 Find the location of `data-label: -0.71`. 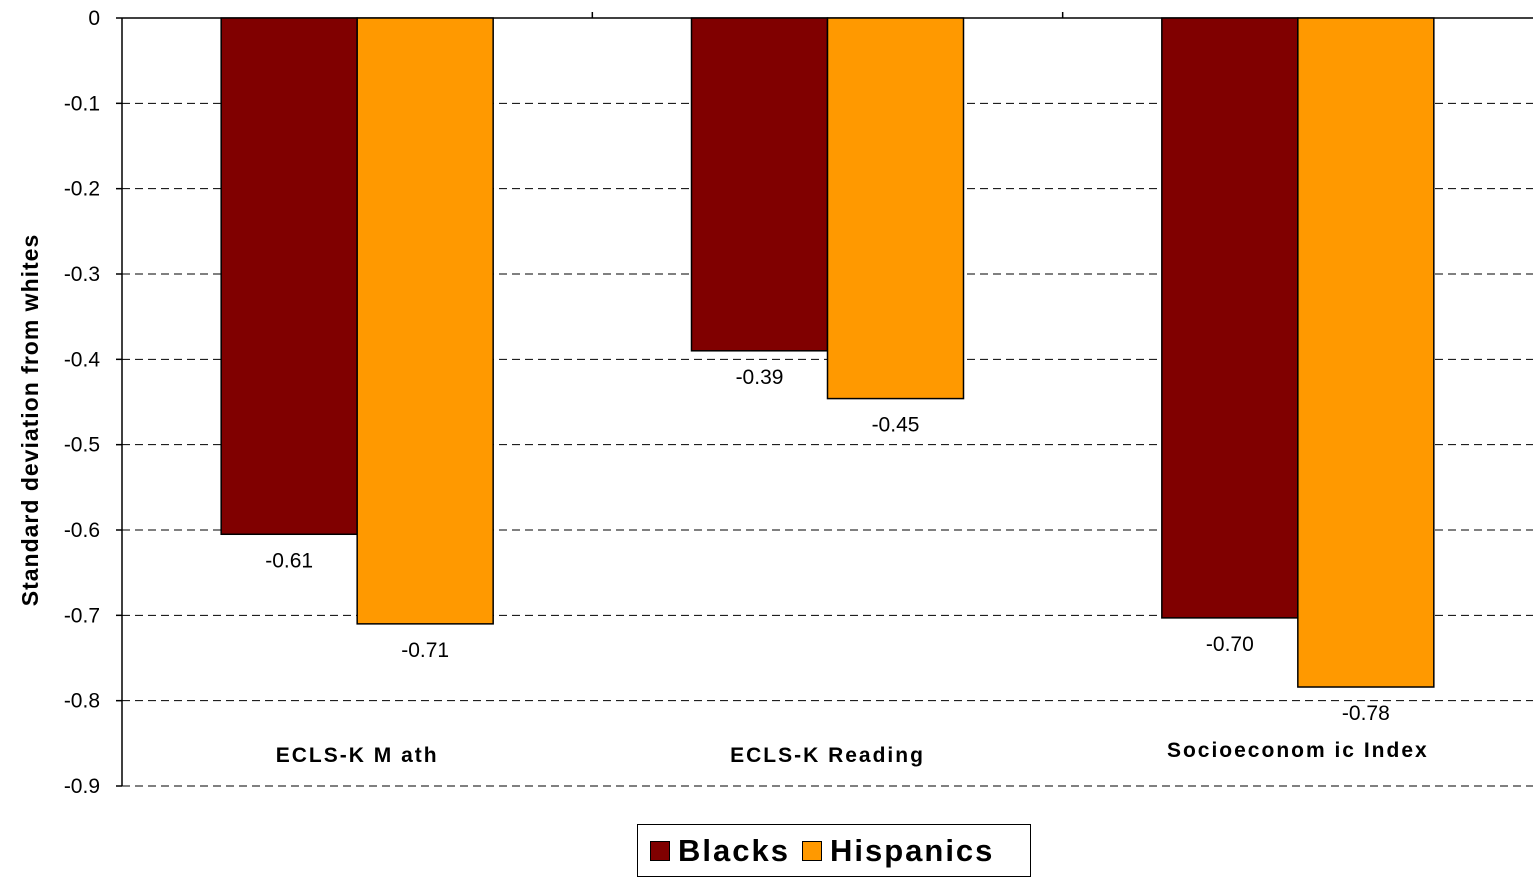

data-label: -0.71 is located at coordinates (425, 650).